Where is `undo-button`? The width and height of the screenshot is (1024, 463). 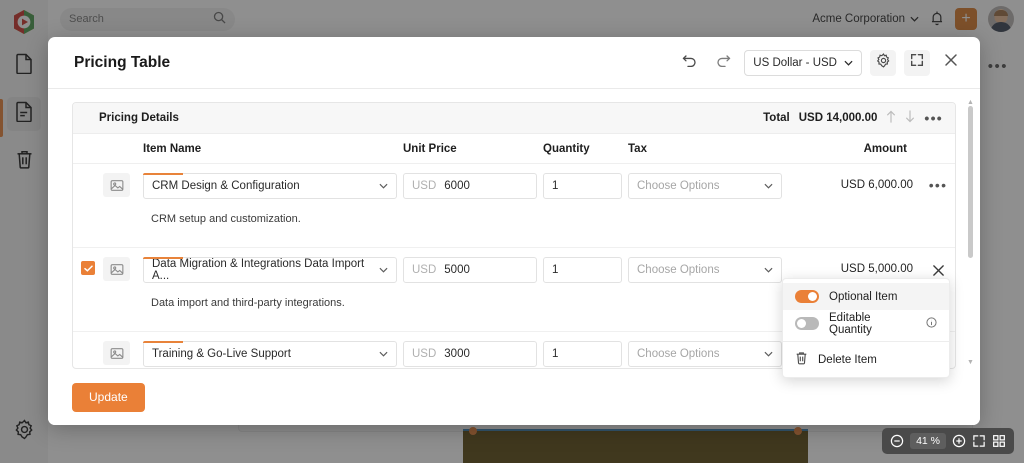
undo-button is located at coordinates (689, 63).